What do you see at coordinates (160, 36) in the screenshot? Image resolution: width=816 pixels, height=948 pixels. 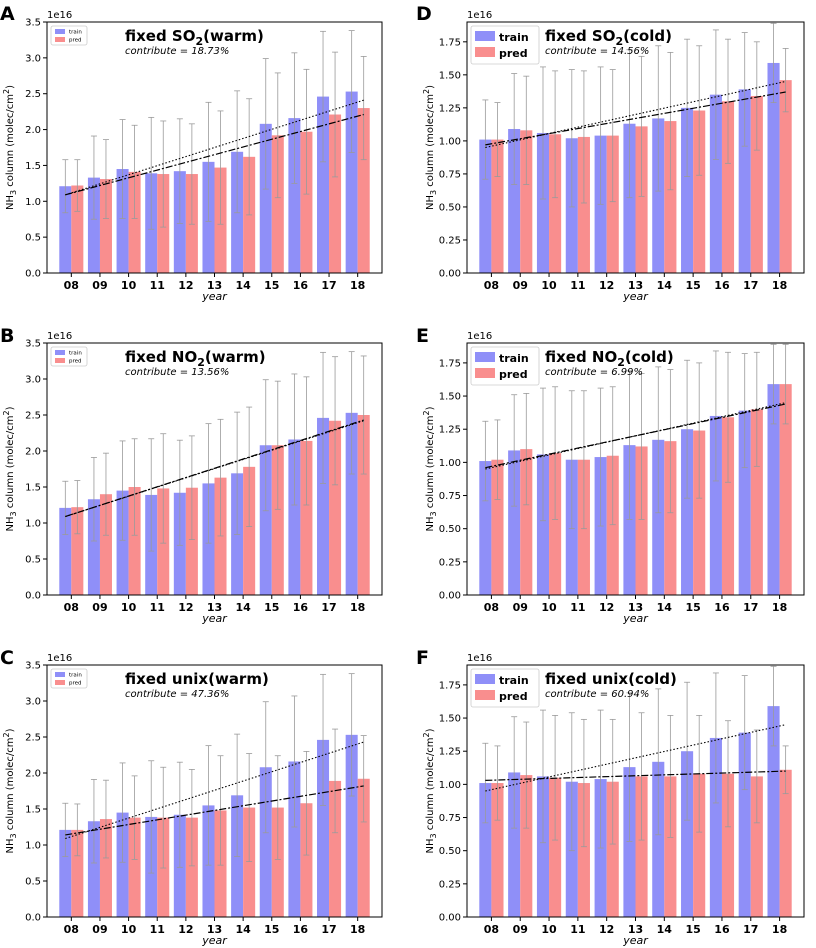 I see `title-part: fixed SO` at bounding box center [160, 36].